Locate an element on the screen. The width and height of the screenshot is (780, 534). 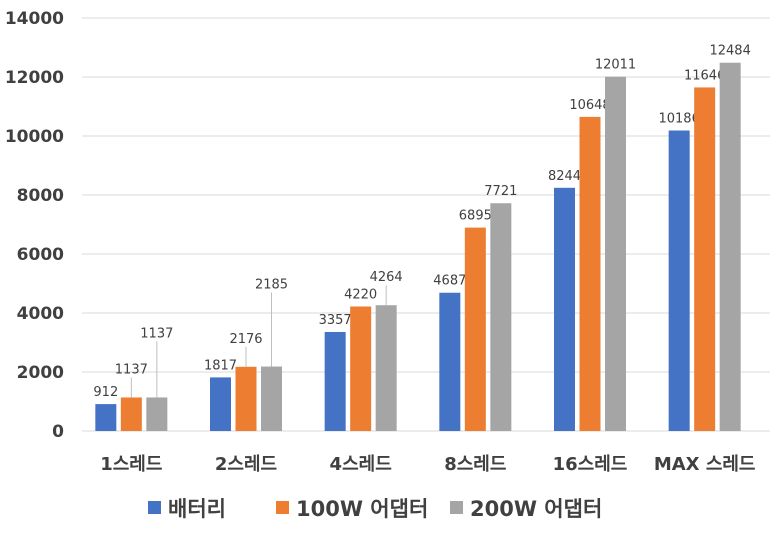
data-label: 912 is located at coordinates (105, 392).